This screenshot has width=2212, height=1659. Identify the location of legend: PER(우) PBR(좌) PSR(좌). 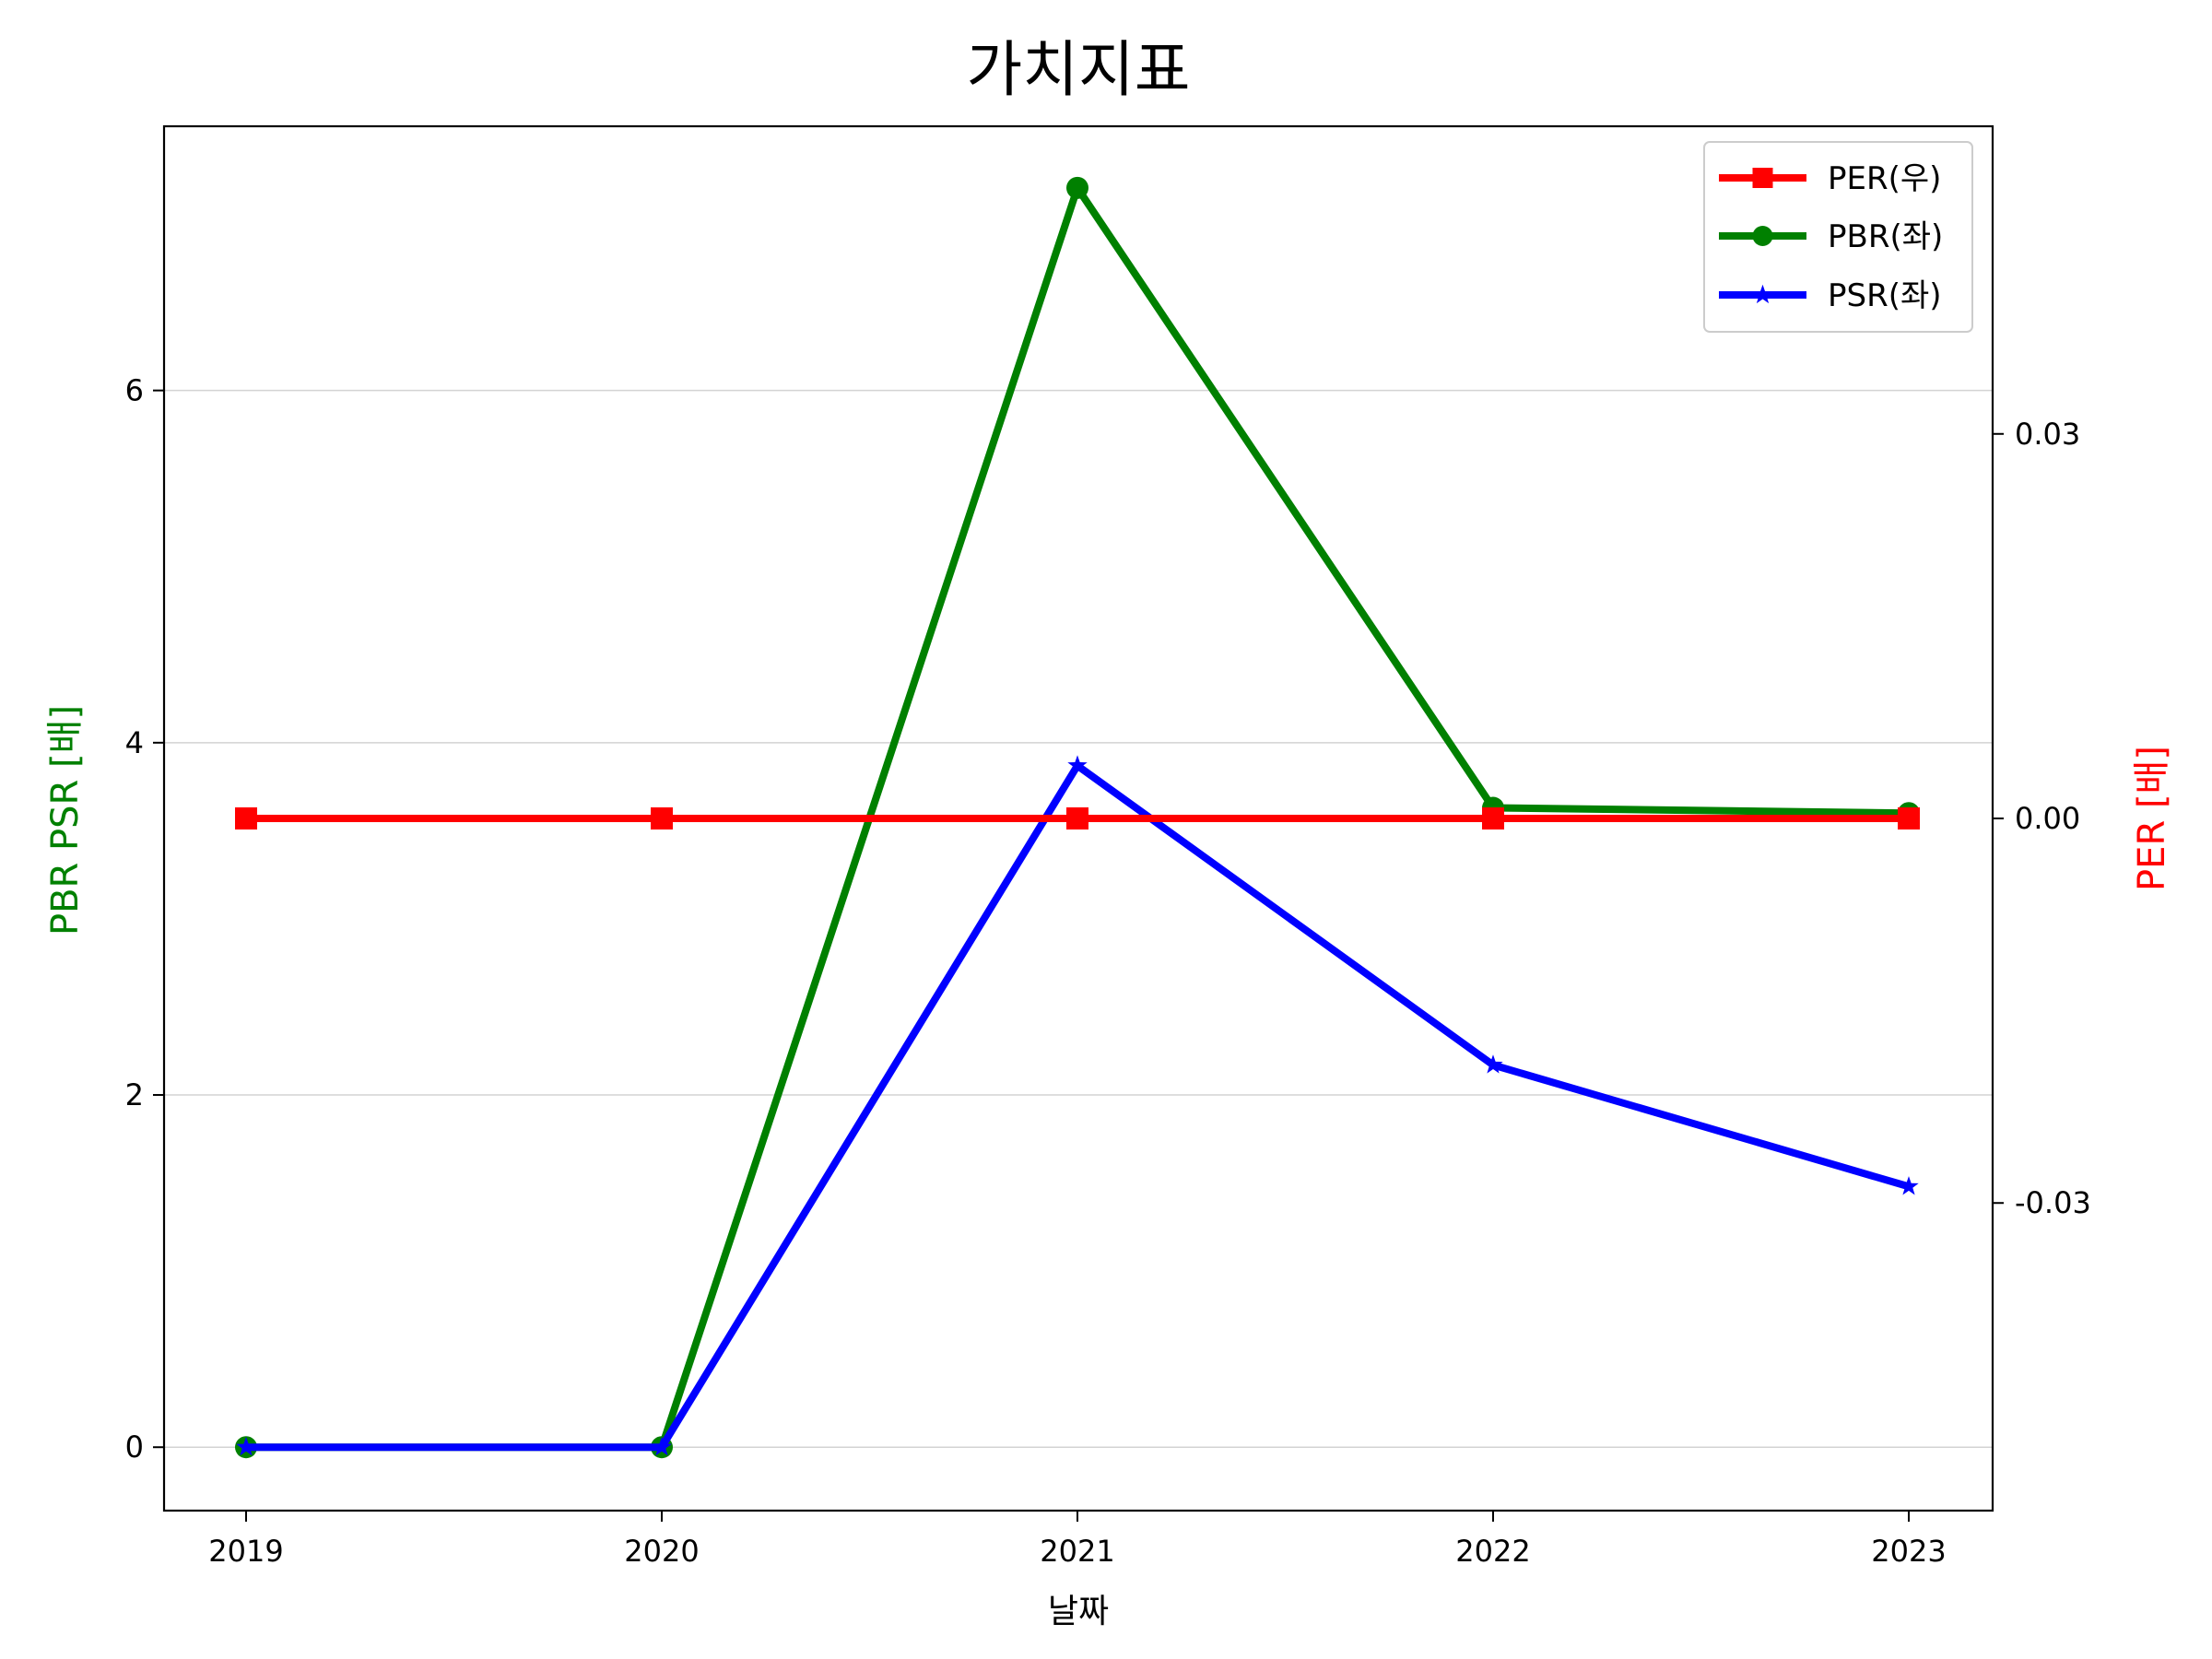
(1838, 237).